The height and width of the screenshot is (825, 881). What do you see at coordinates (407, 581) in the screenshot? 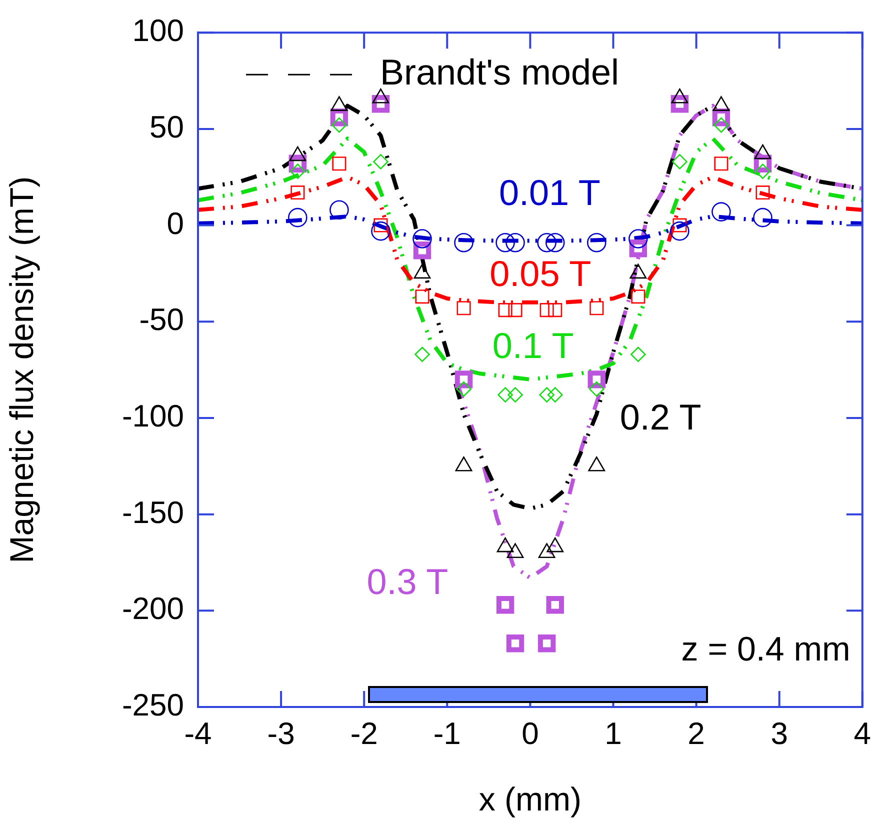
I see `series-label: 0.3 T` at bounding box center [407, 581].